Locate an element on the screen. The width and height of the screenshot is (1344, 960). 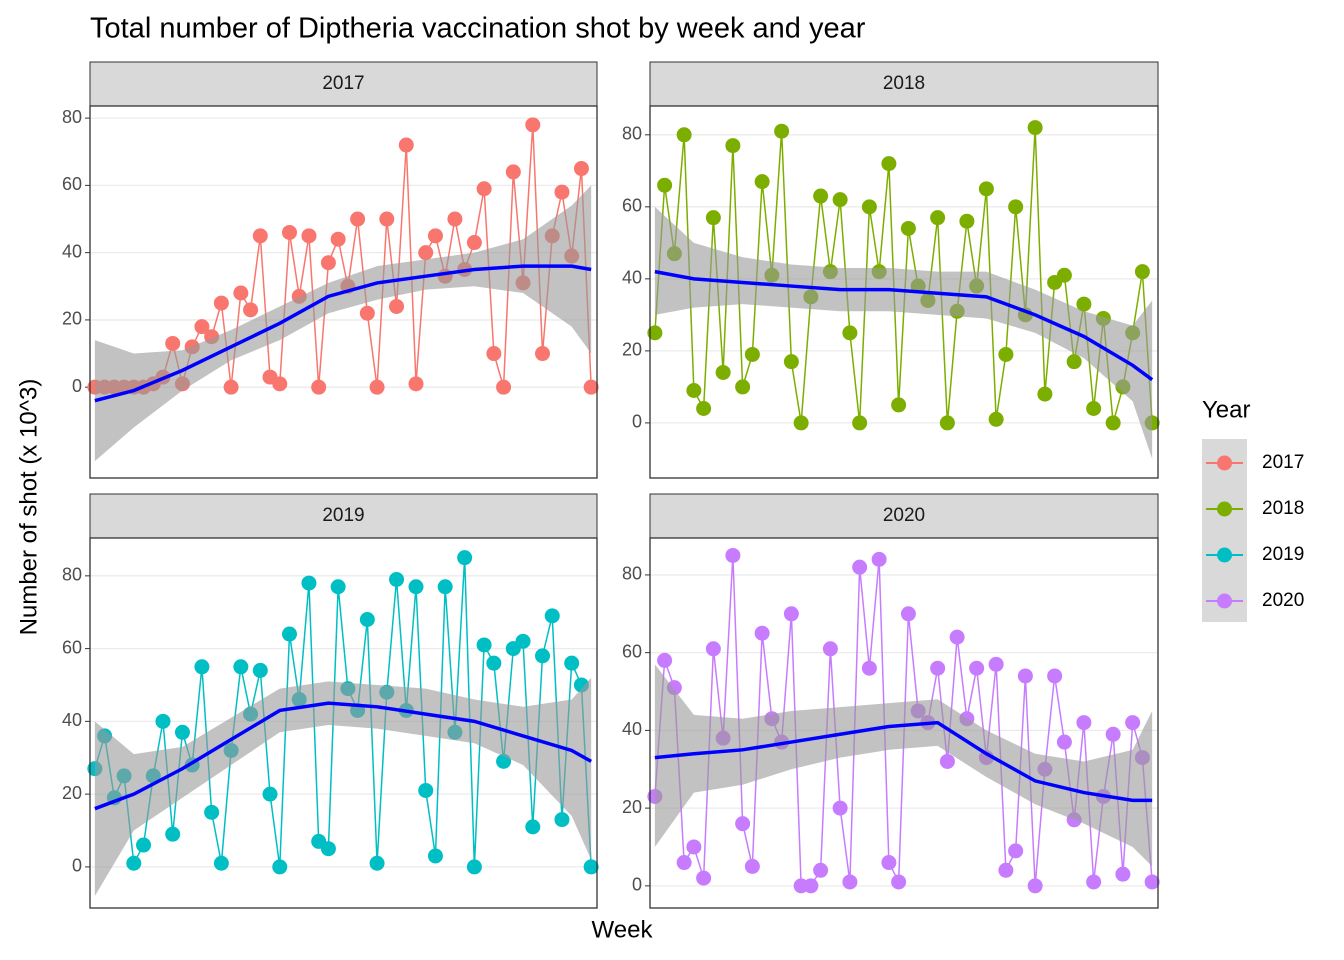
panel-border is located at coordinates (343, 723).